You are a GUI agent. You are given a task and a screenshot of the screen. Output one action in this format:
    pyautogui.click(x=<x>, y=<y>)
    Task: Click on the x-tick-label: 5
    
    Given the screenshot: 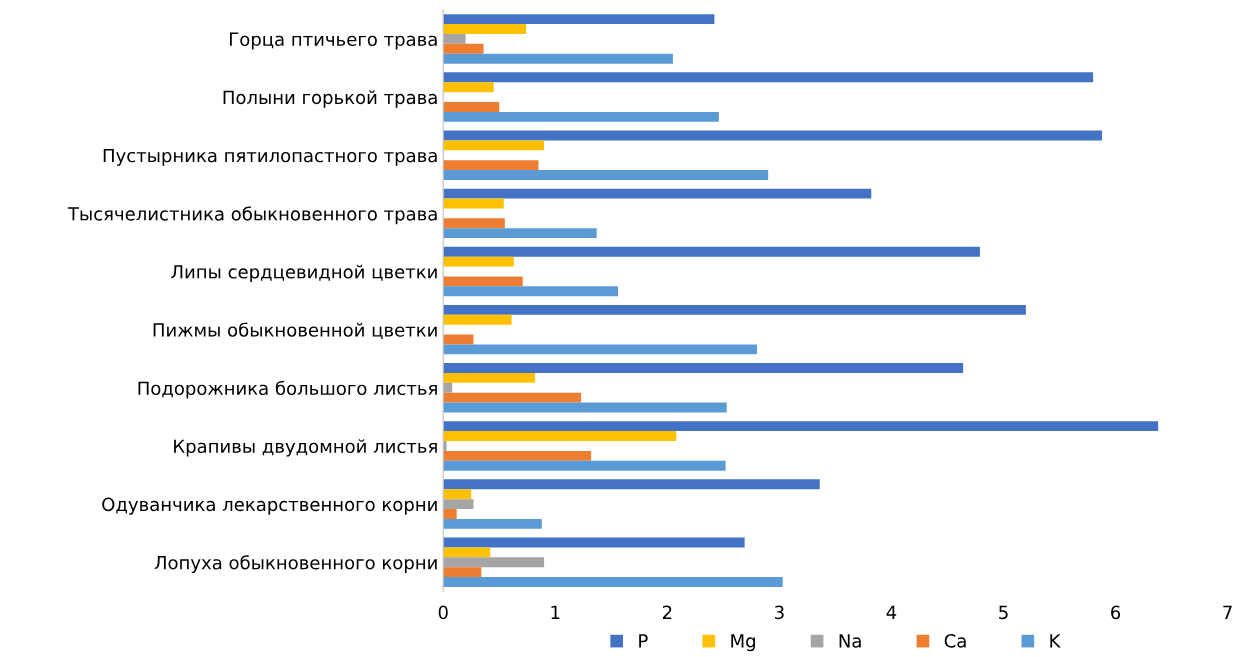 What is the action you would take?
    pyautogui.click(x=1003, y=612)
    